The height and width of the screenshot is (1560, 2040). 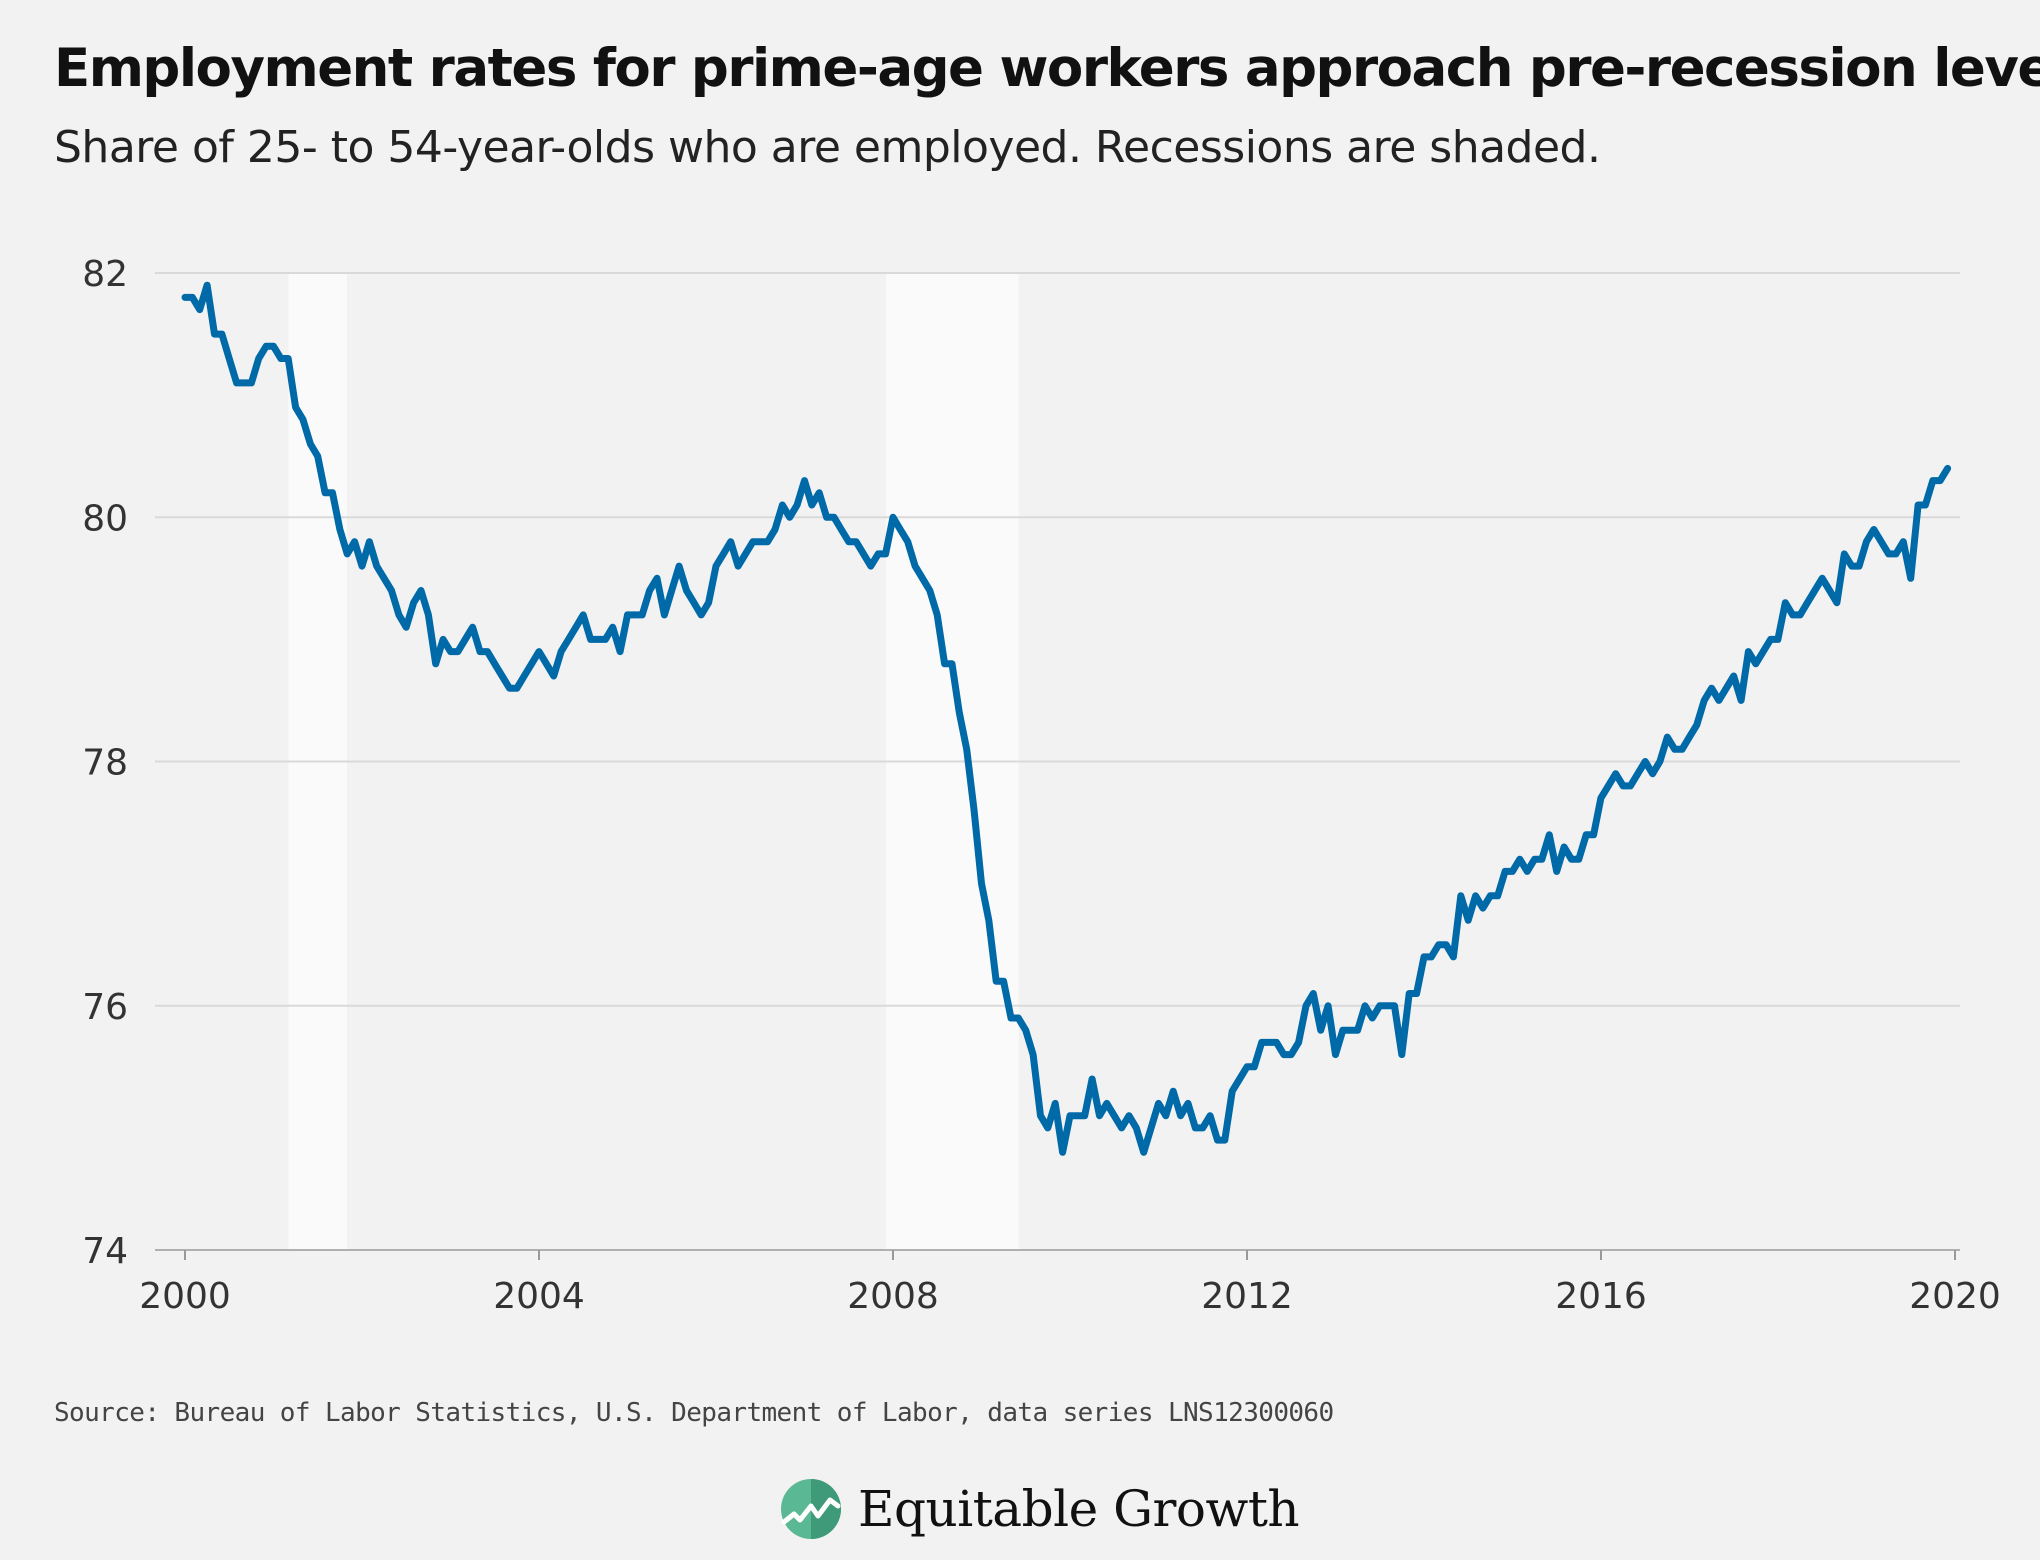 I want to click on brand-name: Equitable Growth, so click(x=1079, y=1509).